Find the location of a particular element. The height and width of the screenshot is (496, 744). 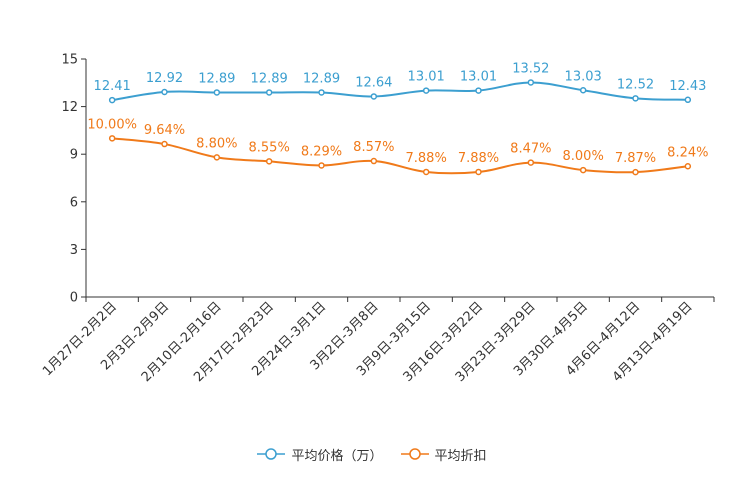

y-tick-label: 6 is located at coordinates (74, 202).